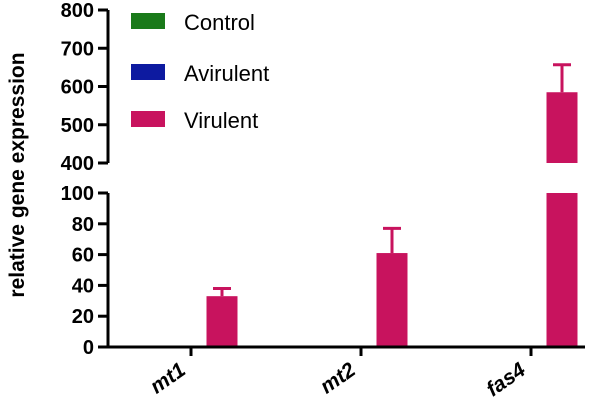  What do you see at coordinates (562, 270) in the screenshot?
I see `bar-fas4-virulent-lower` at bounding box center [562, 270].